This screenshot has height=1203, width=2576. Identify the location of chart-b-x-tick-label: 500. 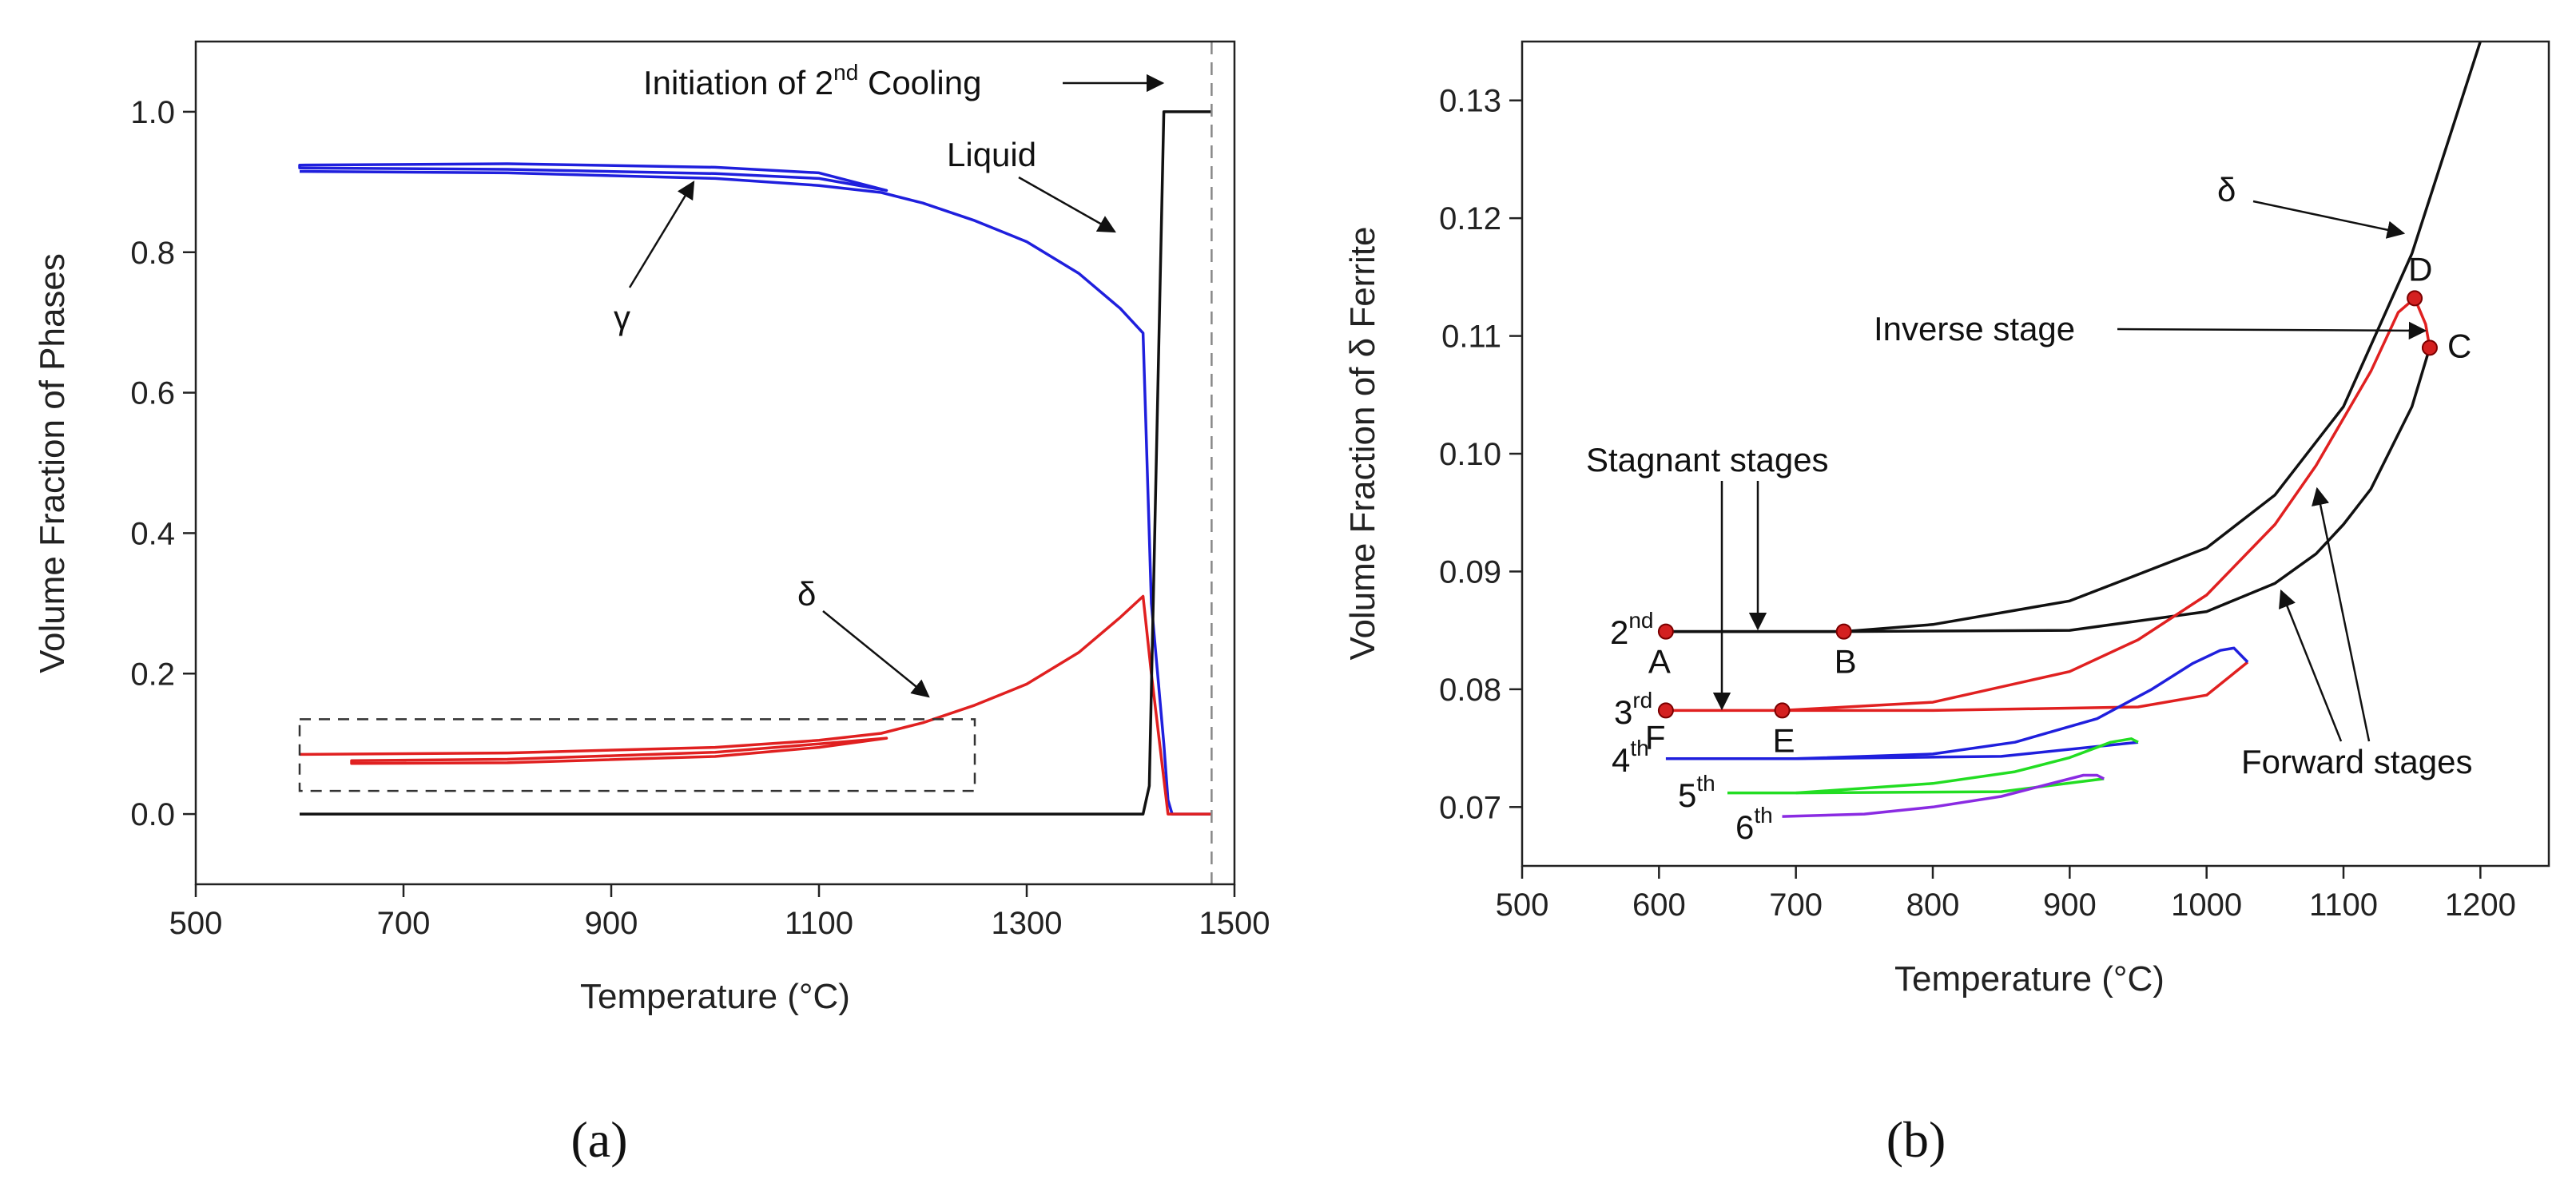
(1522, 905).